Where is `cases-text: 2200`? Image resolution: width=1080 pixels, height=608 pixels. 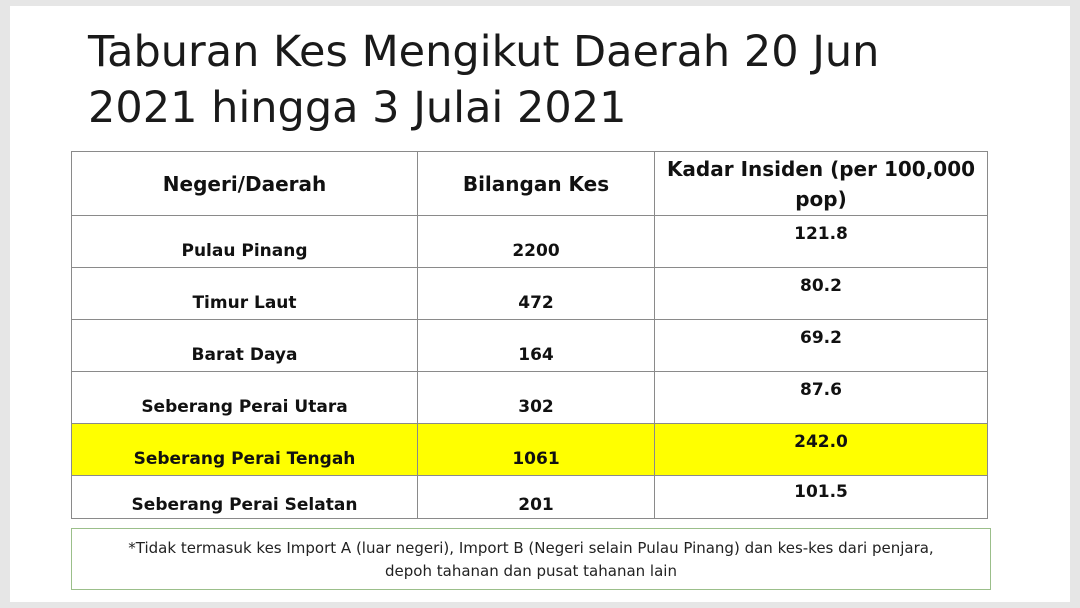 cases-text: 2200 is located at coordinates (536, 251).